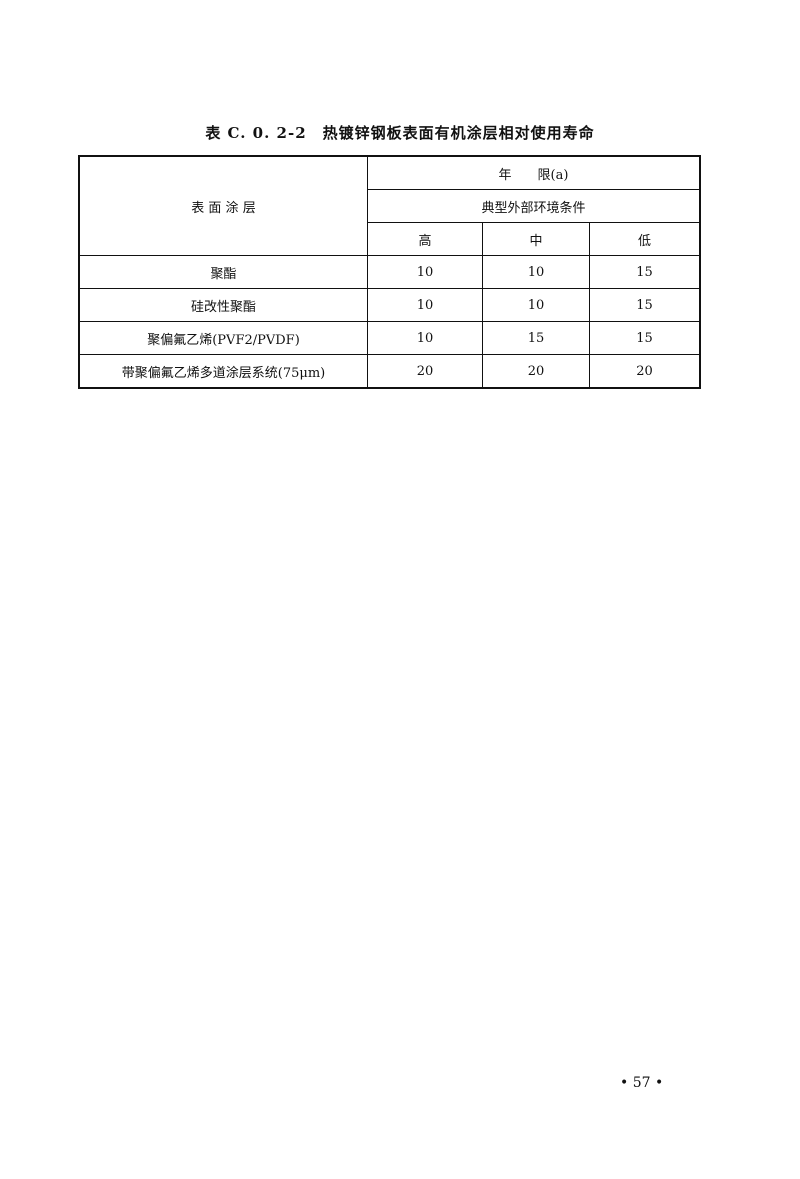  I want to click on row-coating: 硅改性聚酯, so click(223, 305).